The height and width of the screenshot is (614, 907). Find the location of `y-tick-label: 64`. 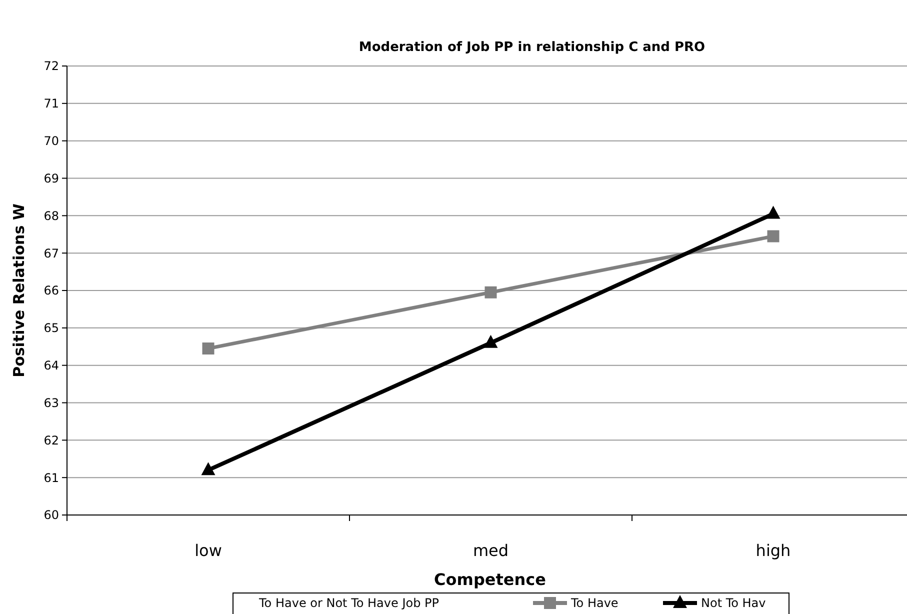

y-tick-label: 64 is located at coordinates (51, 365).